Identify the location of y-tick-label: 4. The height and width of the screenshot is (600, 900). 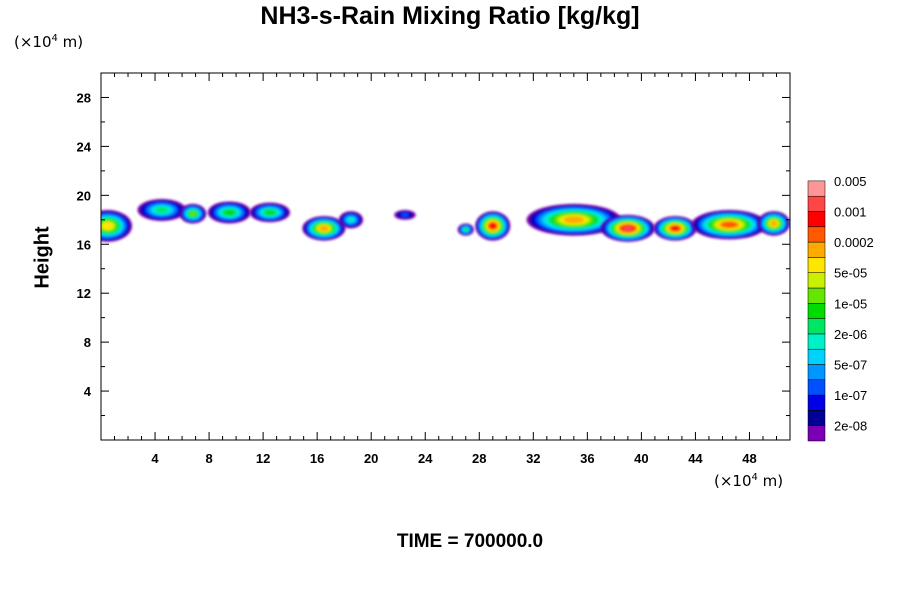
(88, 391).